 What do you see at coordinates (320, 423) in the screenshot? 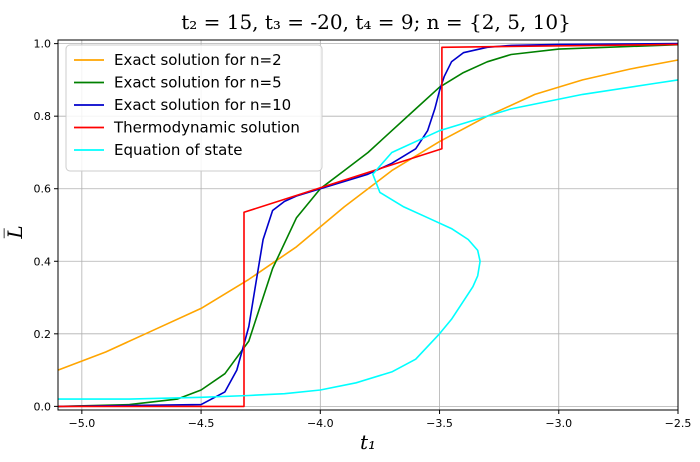
I see `x-tick-label: −4.0` at bounding box center [320, 423].